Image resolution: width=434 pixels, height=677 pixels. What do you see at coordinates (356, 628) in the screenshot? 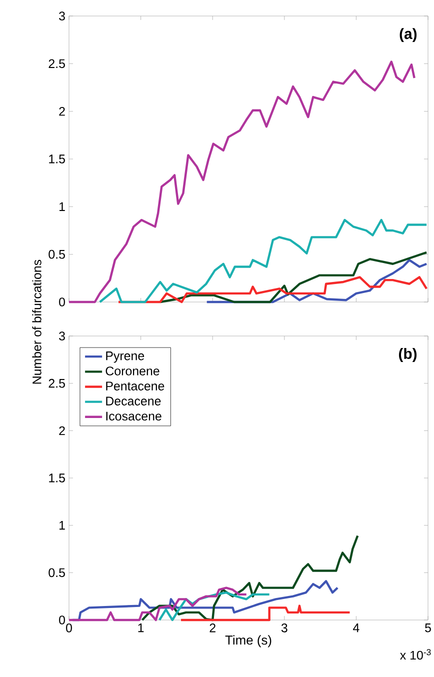
I see `x-tick-label: 4` at bounding box center [356, 628].